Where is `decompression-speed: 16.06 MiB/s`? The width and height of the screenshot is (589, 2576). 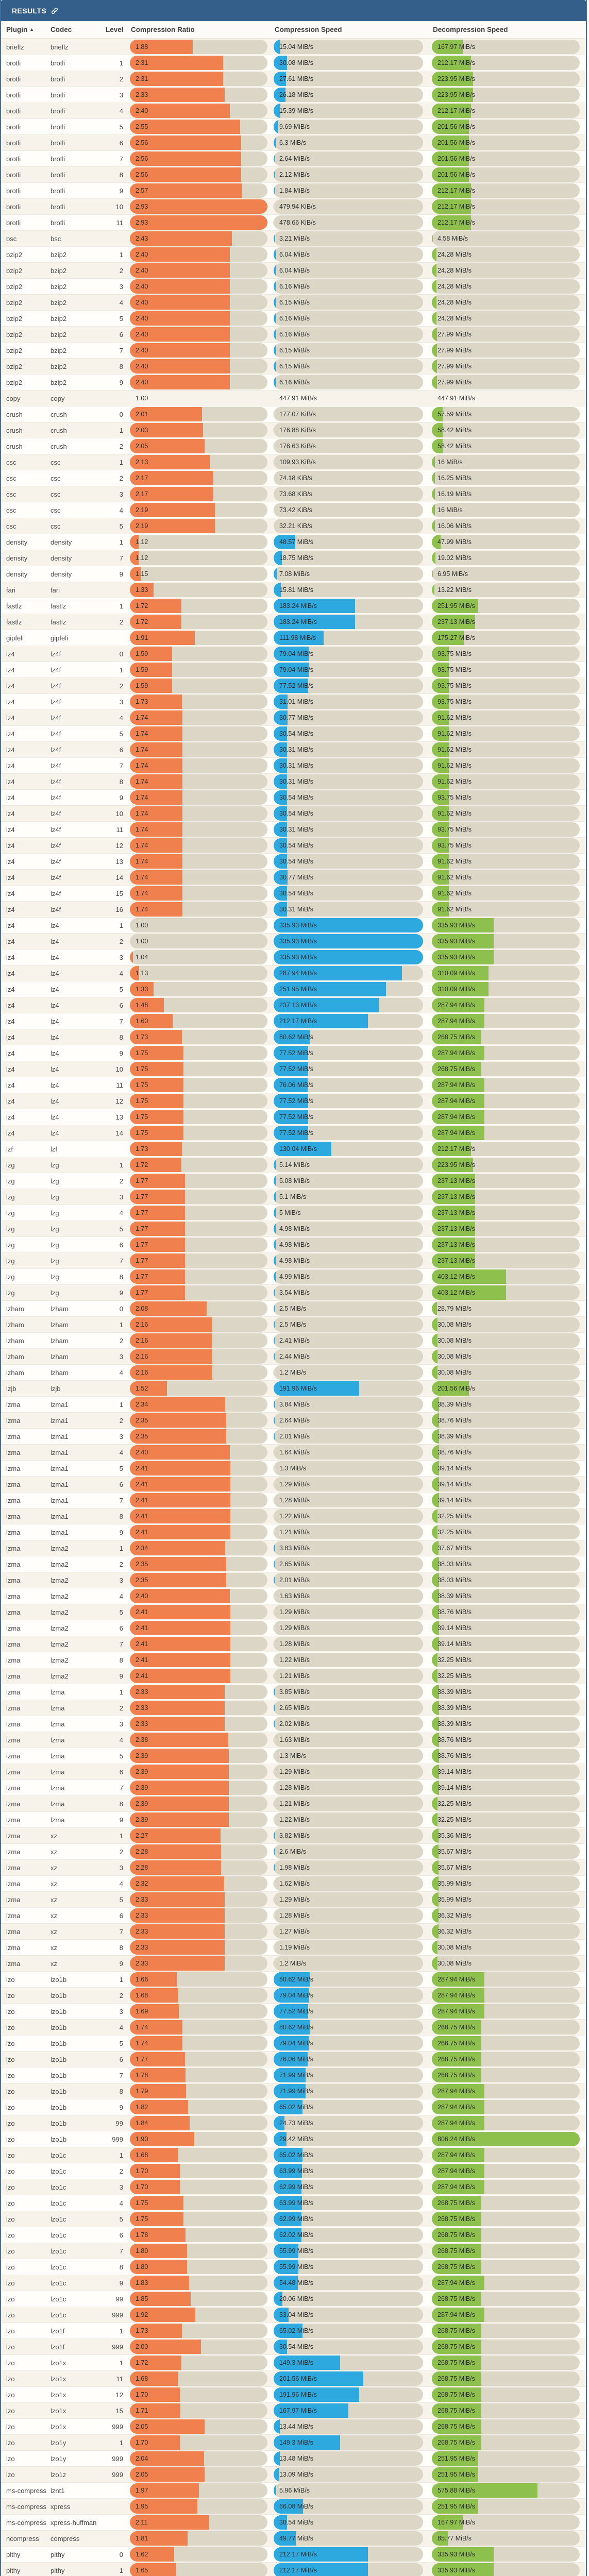 decompression-speed: 16.06 MiB/s is located at coordinates (506, 526).